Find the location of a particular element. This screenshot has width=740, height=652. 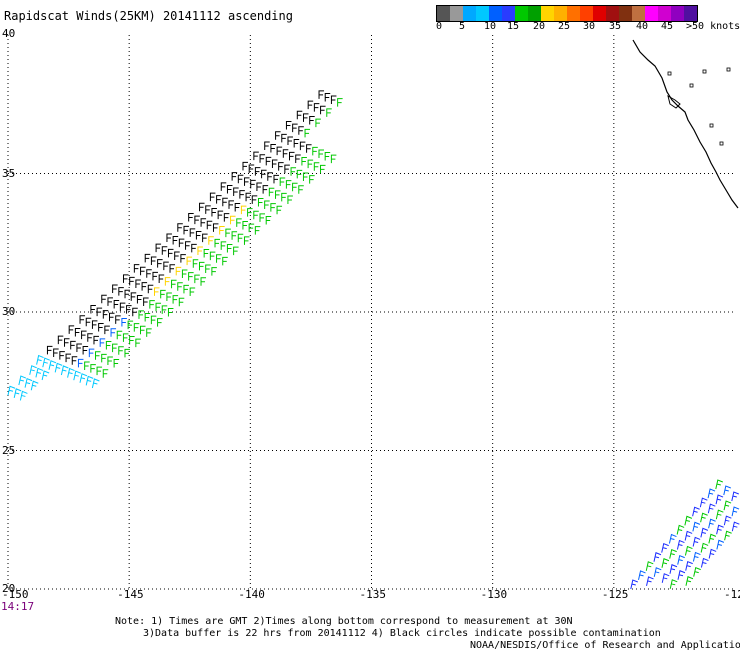

map-title: Rapidscat Winds(25KM) 20141112 ascending is located at coordinates (148, 16).